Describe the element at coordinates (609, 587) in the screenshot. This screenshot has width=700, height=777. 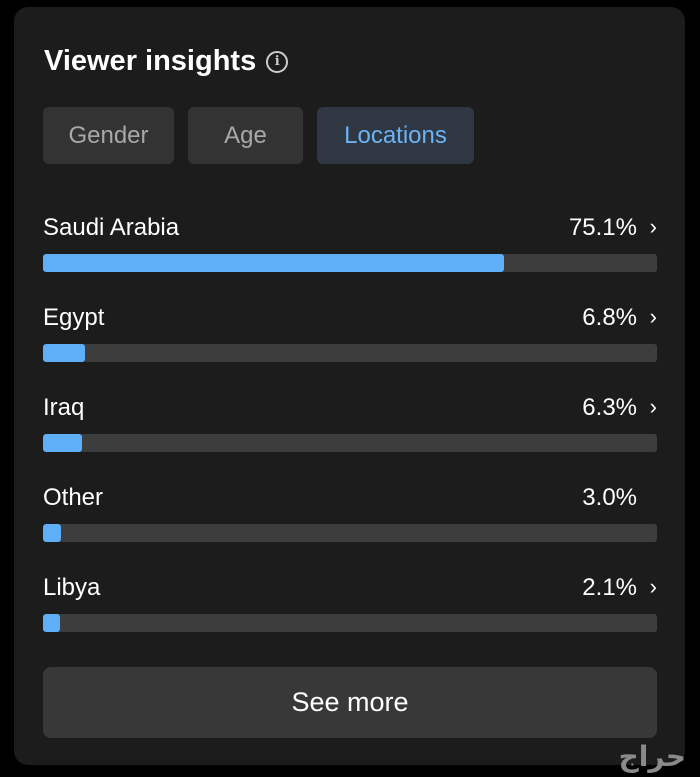
I see `location-percent: 2.1%` at that location.